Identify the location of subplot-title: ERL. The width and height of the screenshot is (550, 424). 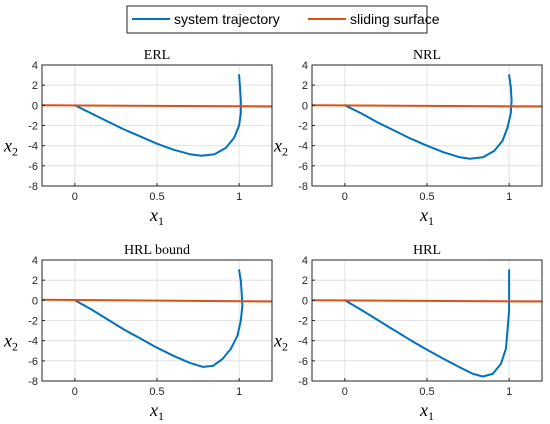
(157, 55).